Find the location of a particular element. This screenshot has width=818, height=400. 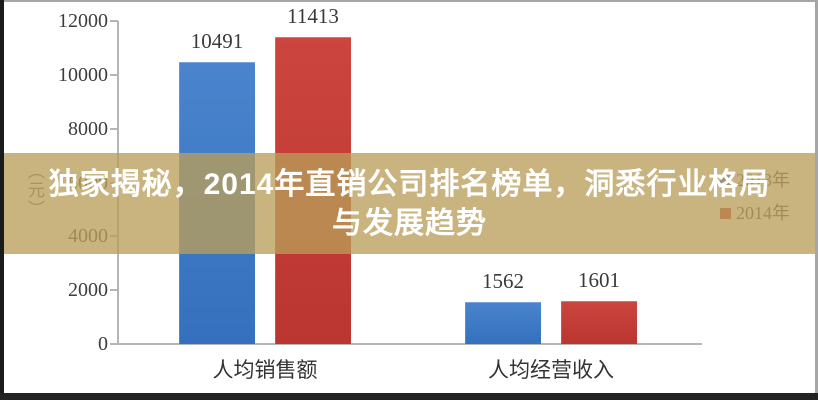

y-tick-label: 8000 is located at coordinates (88, 129).